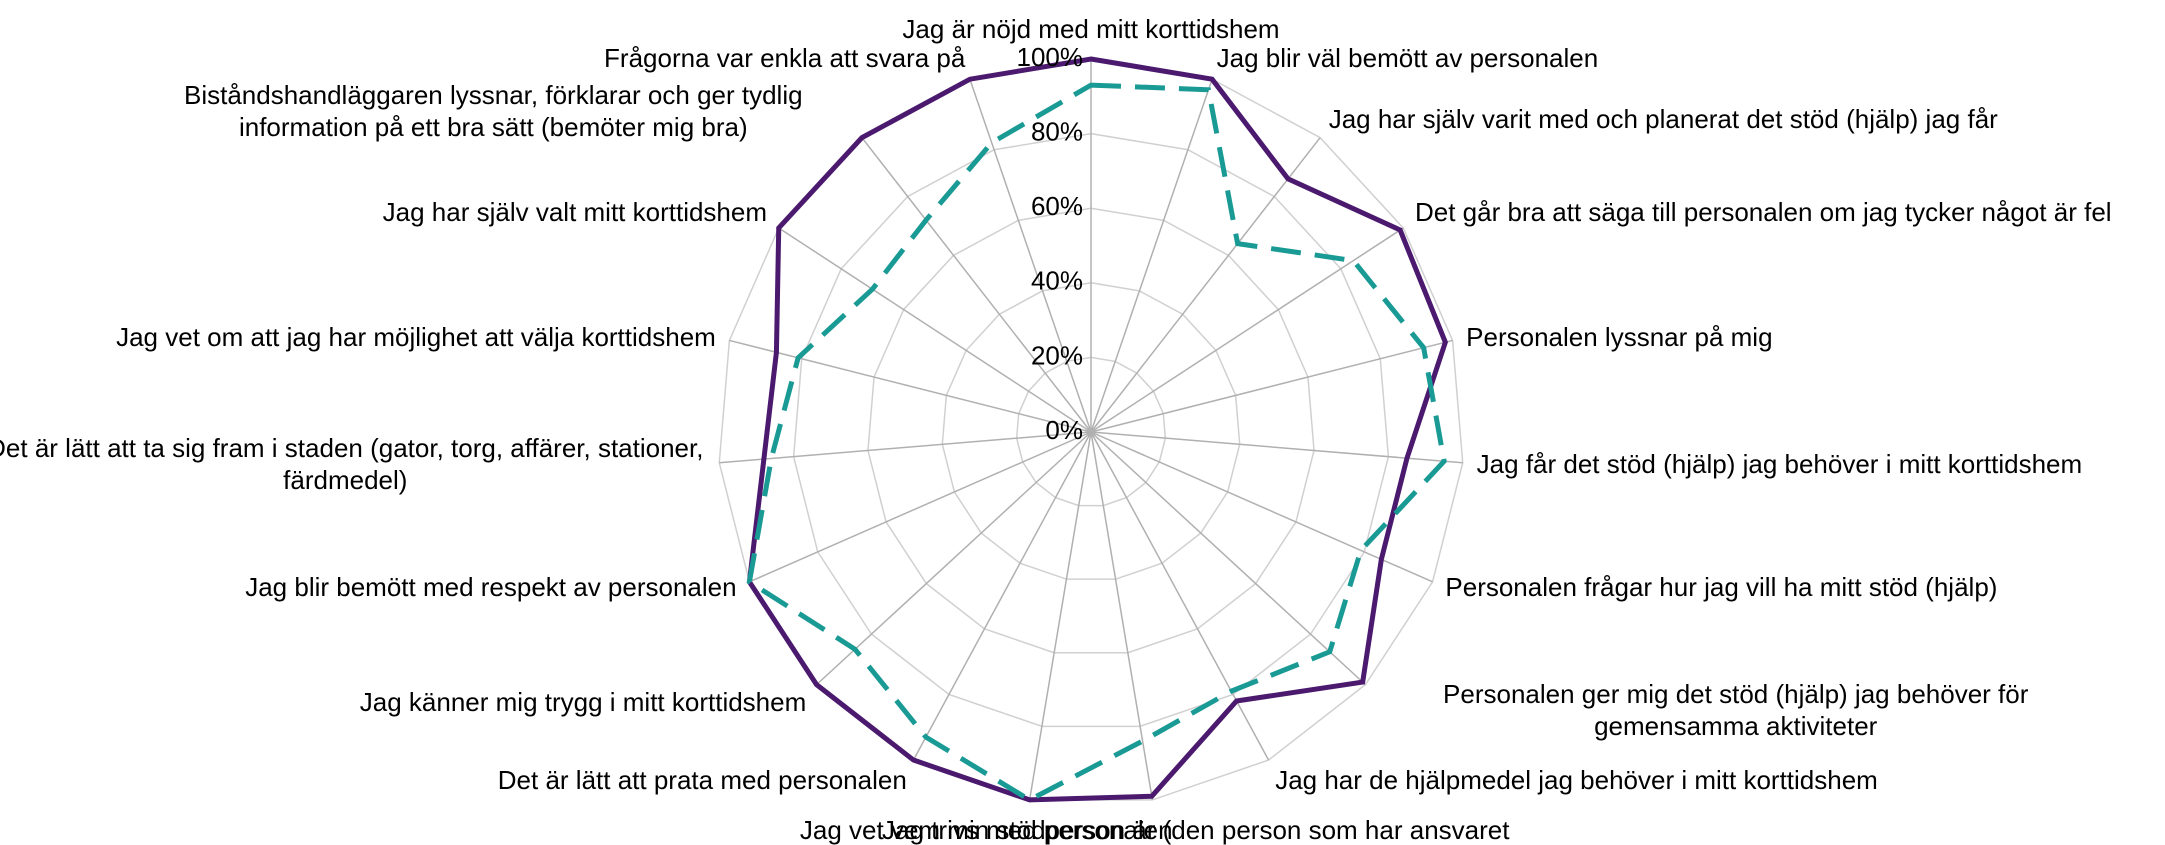 The image size is (2165, 845). What do you see at coordinates (1619, 336) in the screenshot?
I see `category-label: Personalen lyssnar på mig` at bounding box center [1619, 336].